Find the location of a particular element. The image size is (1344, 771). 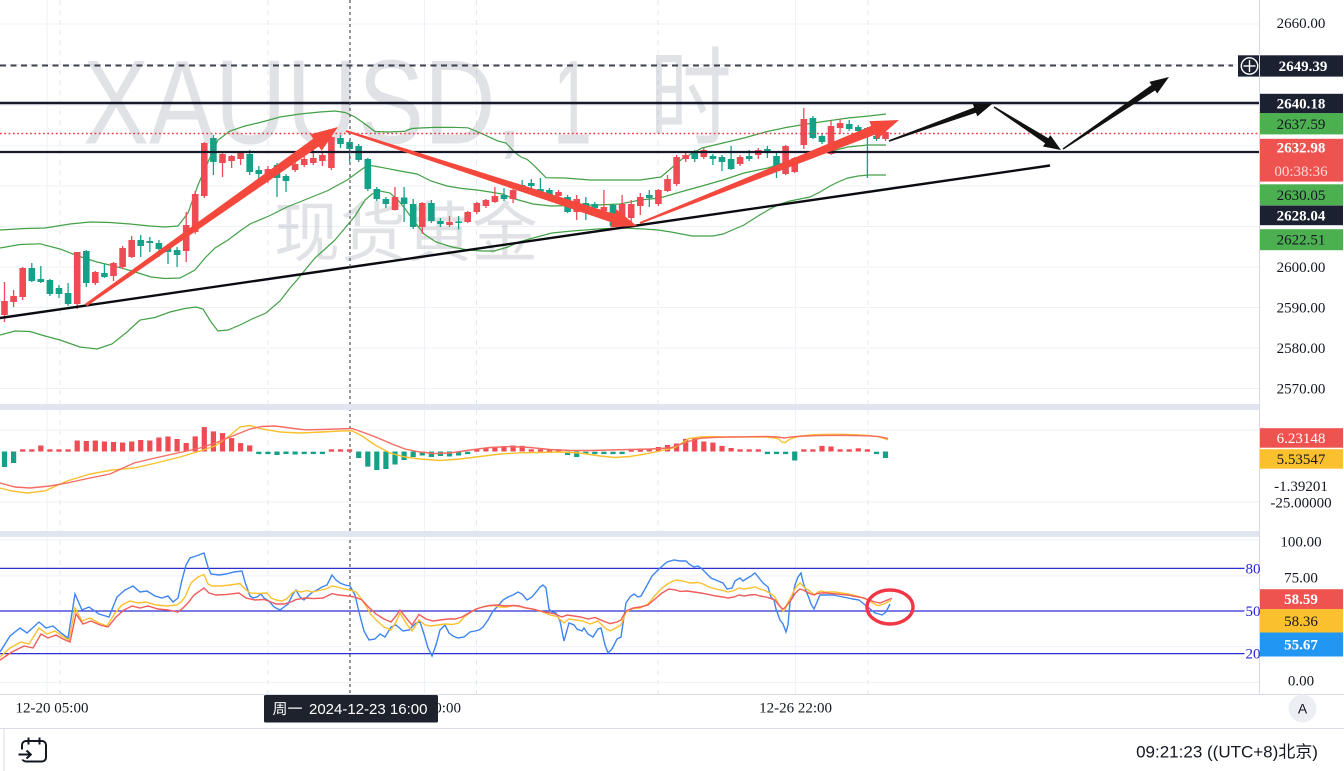

svg-text: 2628.04 is located at coordinates (1301, 216).